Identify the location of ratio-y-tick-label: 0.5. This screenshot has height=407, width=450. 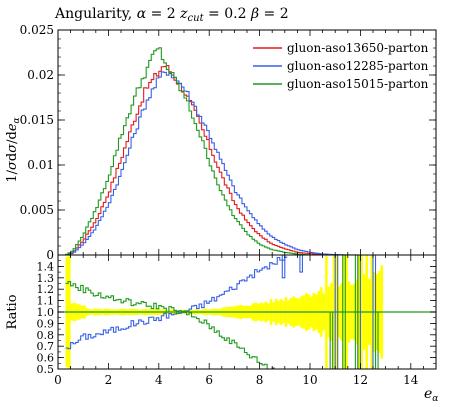
(46, 369).